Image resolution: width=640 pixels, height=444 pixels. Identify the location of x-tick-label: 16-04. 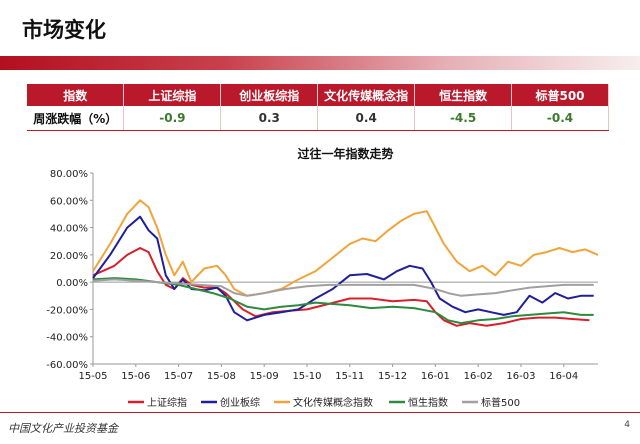
(563, 376).